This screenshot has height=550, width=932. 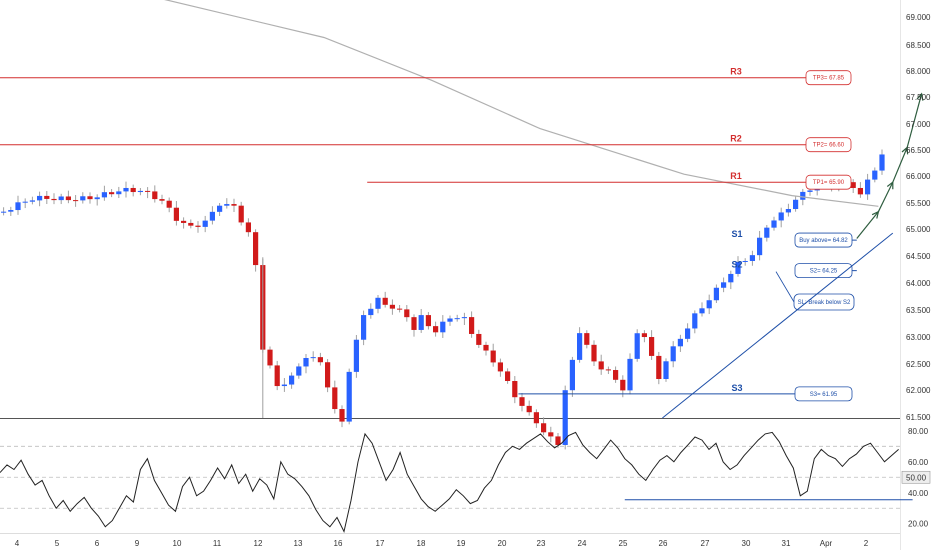 What do you see at coordinates (177, 543) in the screenshot?
I see `time-tick-label: 10` at bounding box center [177, 543].